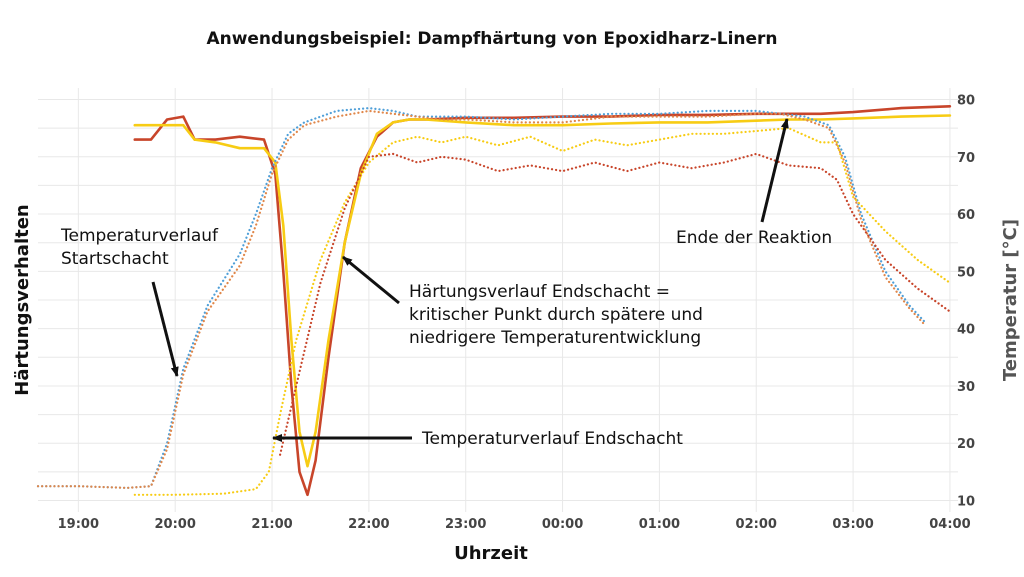 This screenshot has width=1024, height=577. What do you see at coordinates (22, 300) in the screenshot?
I see `y-axis-left-title: Härtungsverhalten` at bounding box center [22, 300].